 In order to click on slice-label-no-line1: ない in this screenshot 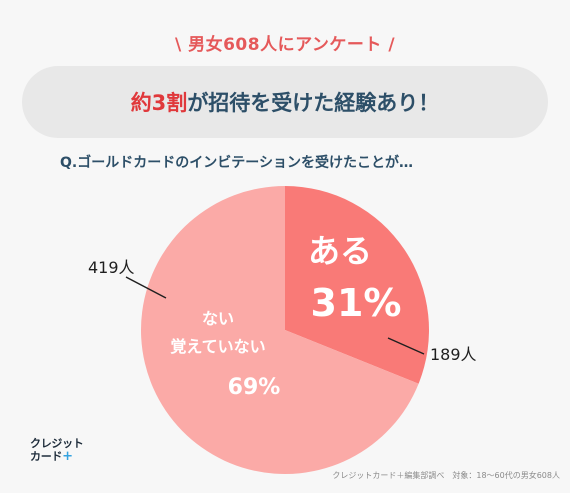, I will do `click(218, 318)`.